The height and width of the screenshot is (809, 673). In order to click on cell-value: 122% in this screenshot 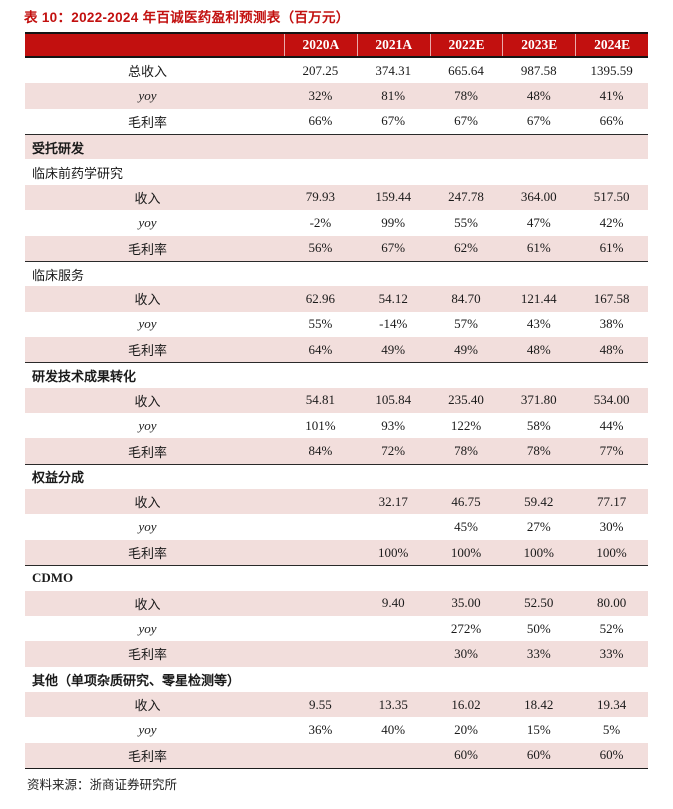, I will do `click(466, 425)`.